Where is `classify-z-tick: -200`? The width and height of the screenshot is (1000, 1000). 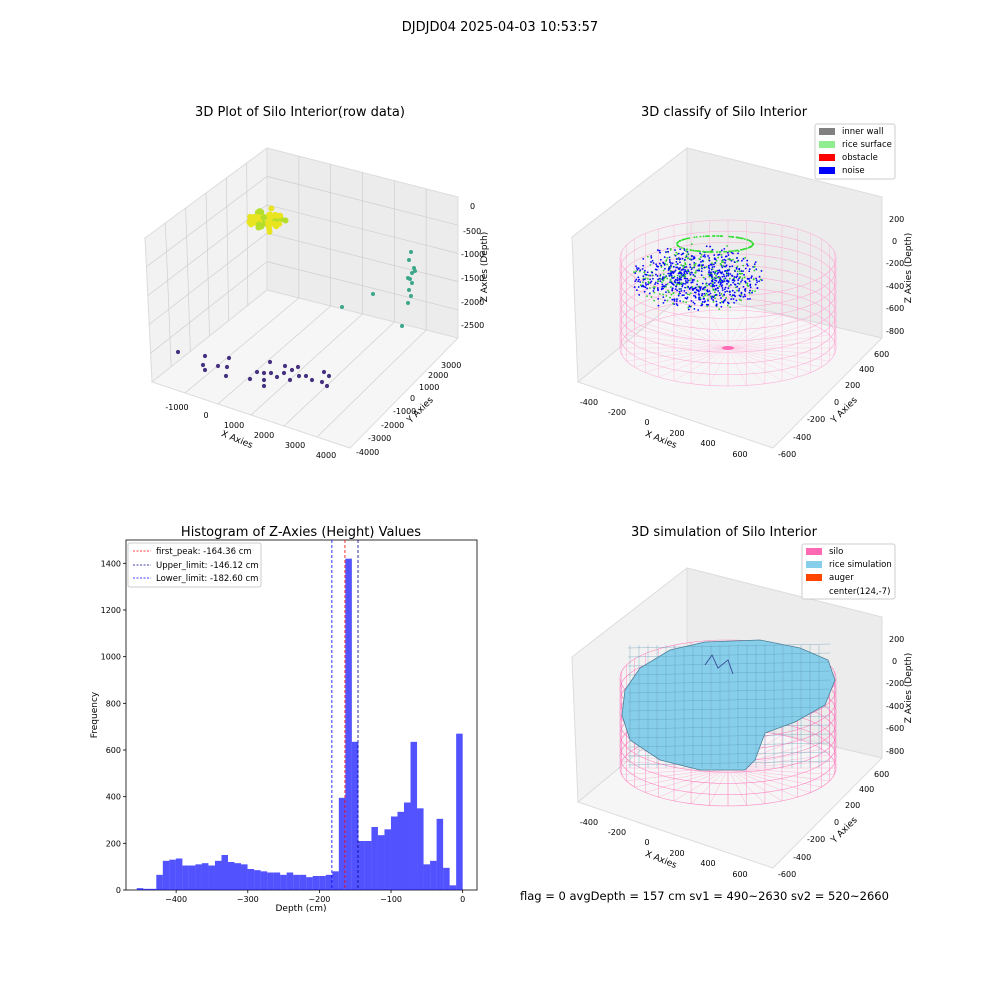 classify-z-tick: -200 is located at coordinates (895, 263).